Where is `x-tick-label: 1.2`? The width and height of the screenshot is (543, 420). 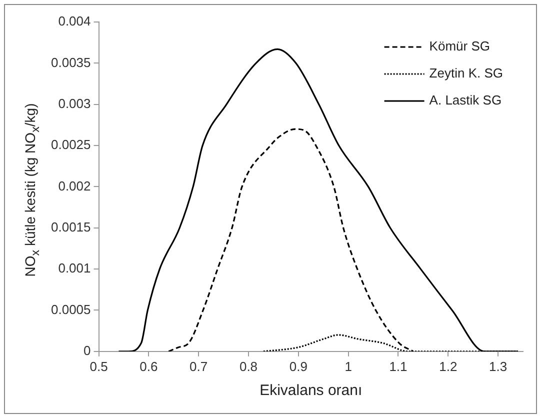
x-tick-label: 1.2 is located at coordinates (448, 366).